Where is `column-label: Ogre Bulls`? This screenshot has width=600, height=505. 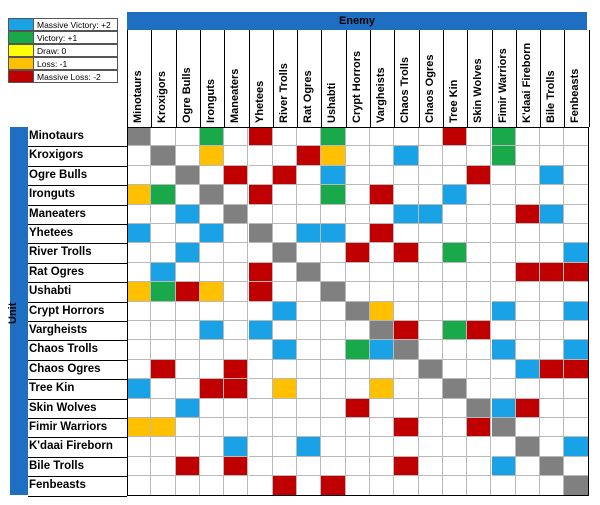 column-label: Ogre Bulls is located at coordinates (186, 95).